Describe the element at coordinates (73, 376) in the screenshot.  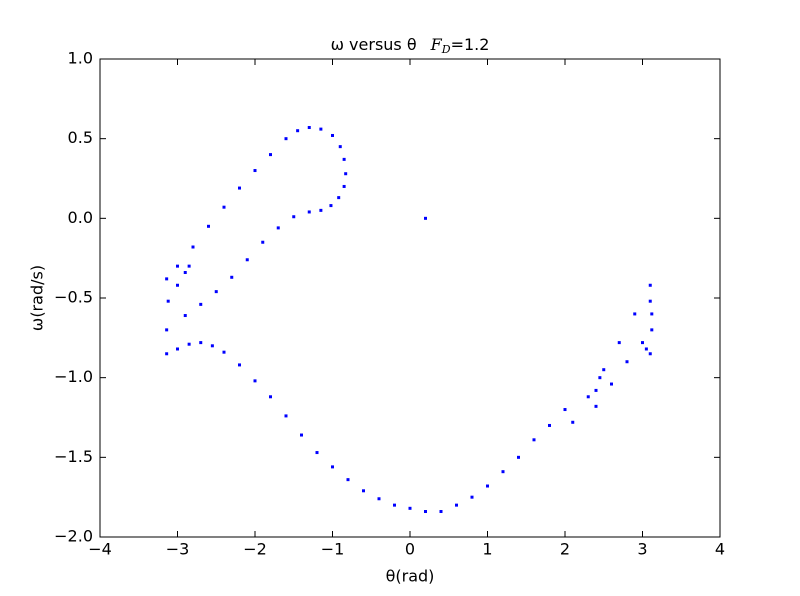
I see `y-tick-label: −1.0` at that location.